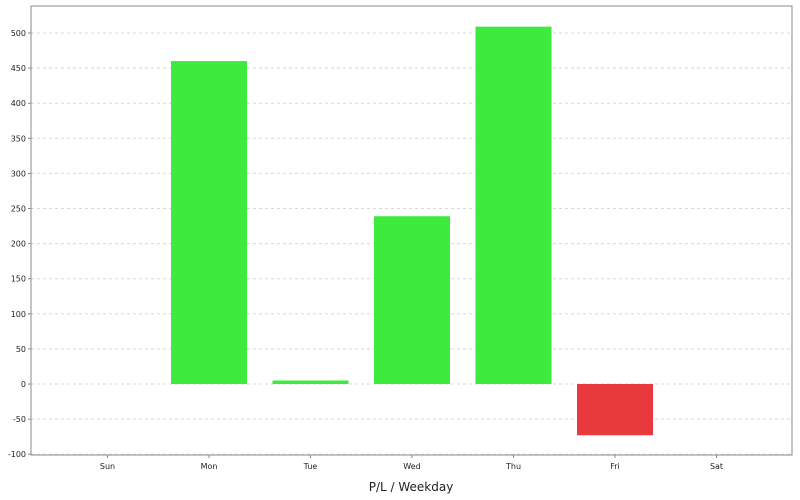 The height and width of the screenshot is (500, 800). Describe the element at coordinates (209, 466) in the screenshot. I see `x-tick-label-mon: Mon` at that location.